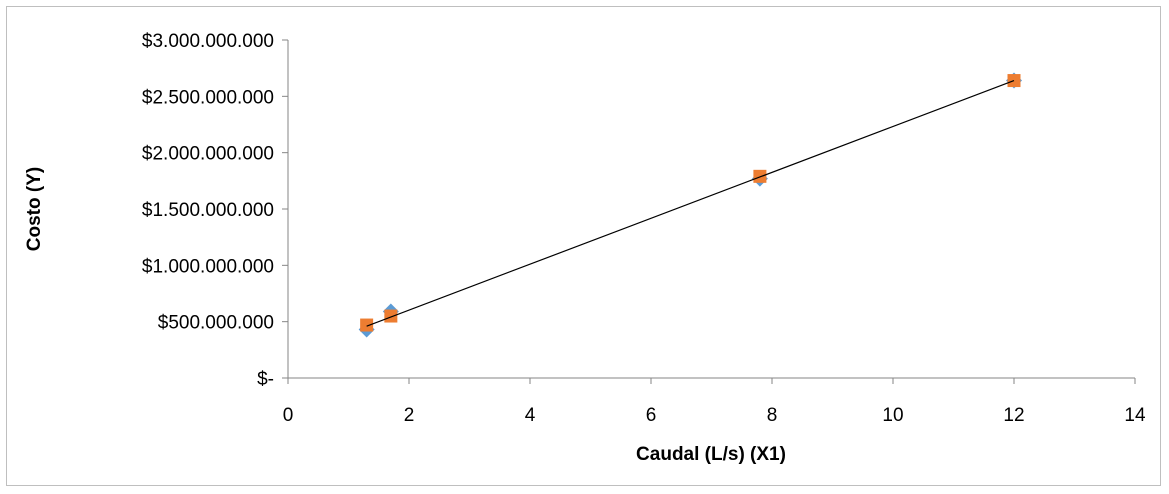 The image size is (1169, 494). Describe the element at coordinates (409, 415) in the screenshot. I see `x-tick-label: 2` at that location.